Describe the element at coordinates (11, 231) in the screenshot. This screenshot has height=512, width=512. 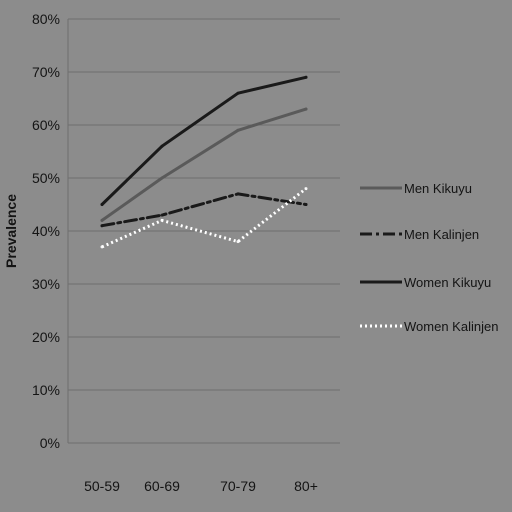
I see `y-axis-title: Prevalence` at that location.